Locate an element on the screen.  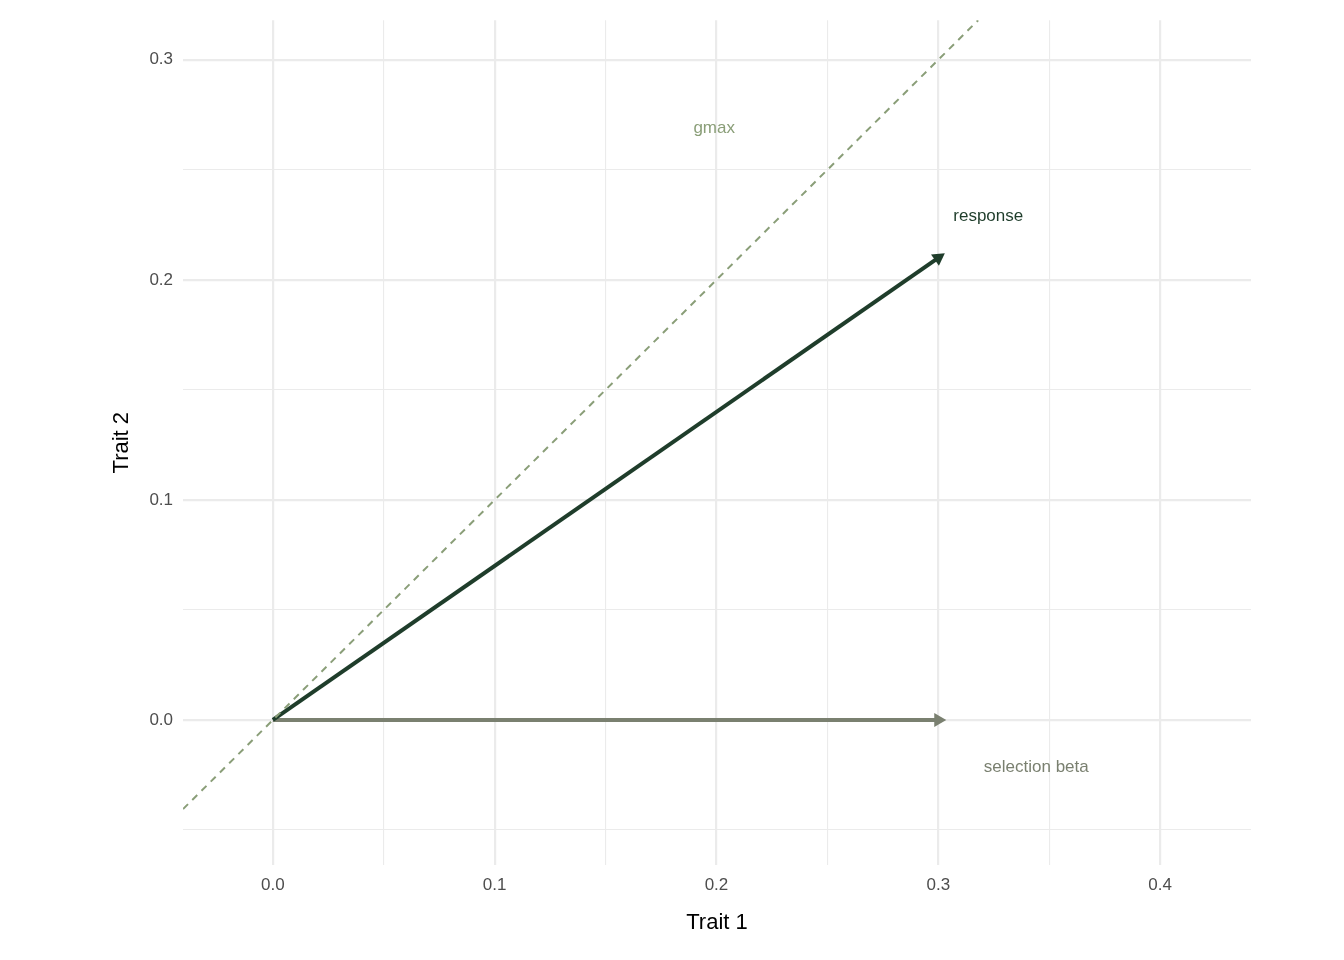
x-tick-label: 0.2 is located at coordinates (716, 885).